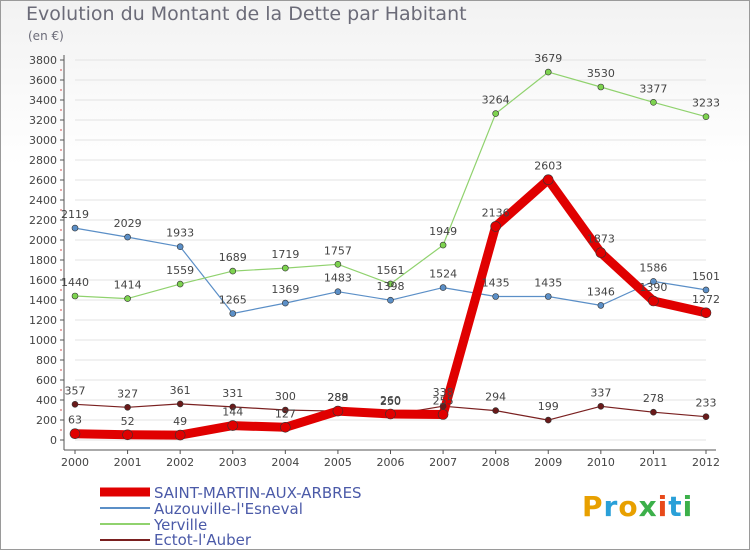 The image size is (750, 550). What do you see at coordinates (390, 400) in the screenshot?
I see `data-label-0: 260` at bounding box center [390, 400].